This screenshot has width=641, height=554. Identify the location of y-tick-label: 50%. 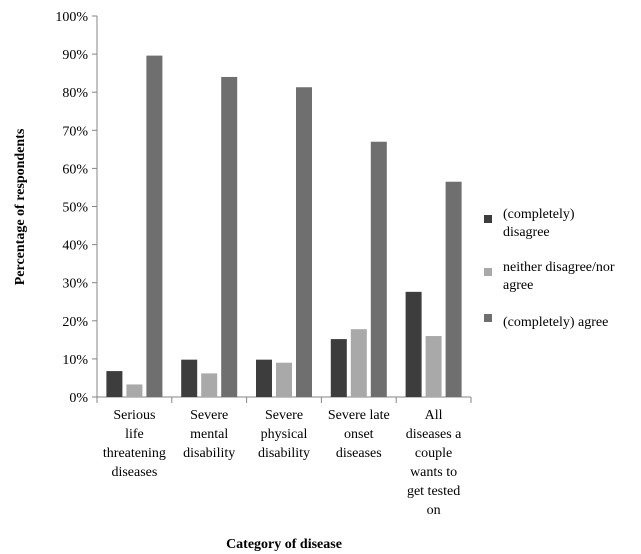
(75, 208).